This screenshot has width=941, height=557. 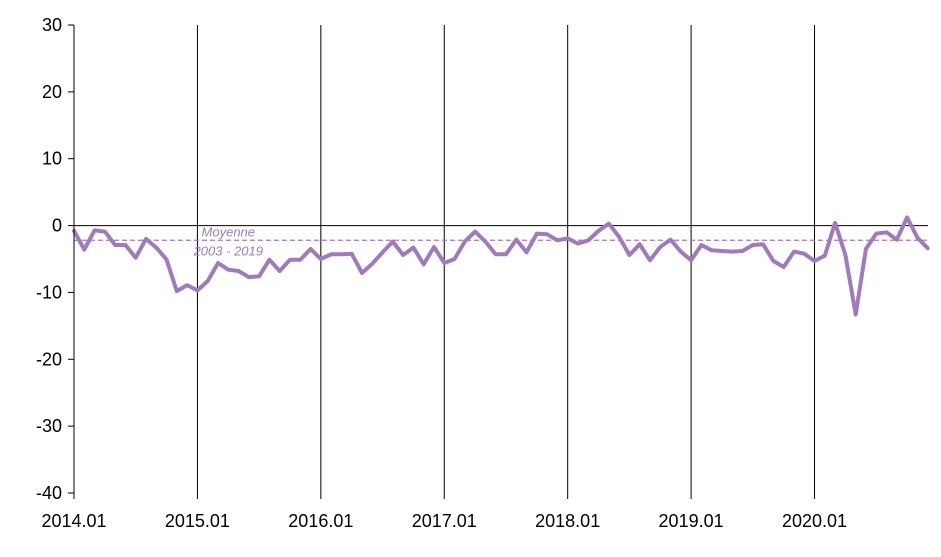 I want to click on y-axis-ticks: 30 20 10 0 -10 -20 -30 -40, so click(x=55, y=259).